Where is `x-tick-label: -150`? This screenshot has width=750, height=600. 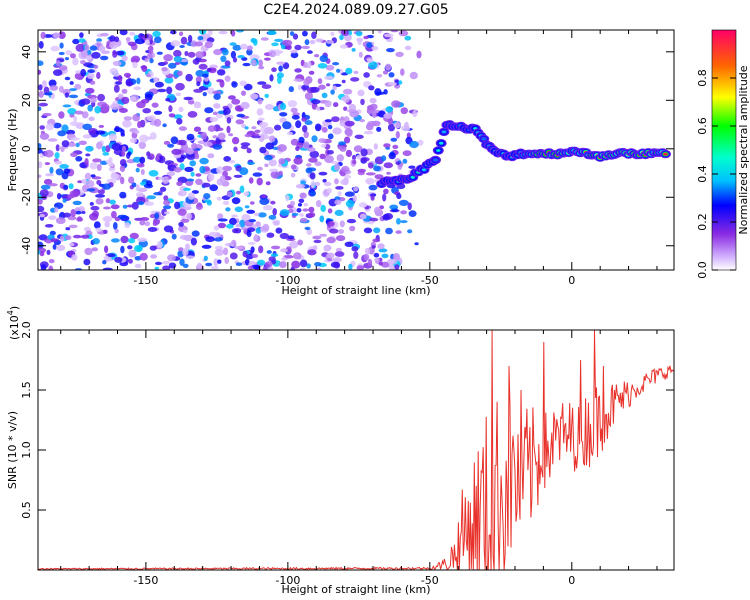
x-tick-label: -150 is located at coordinates (145, 580).